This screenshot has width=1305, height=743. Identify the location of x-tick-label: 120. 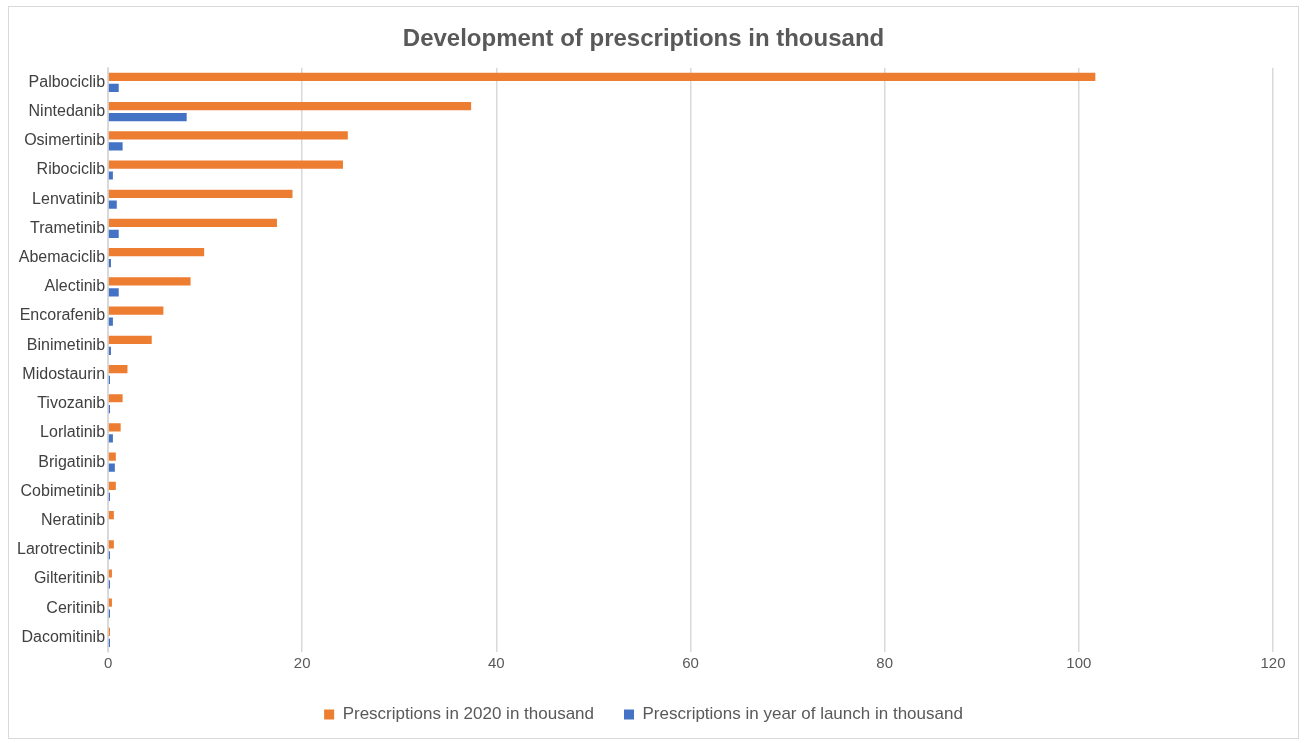
(1273, 663).